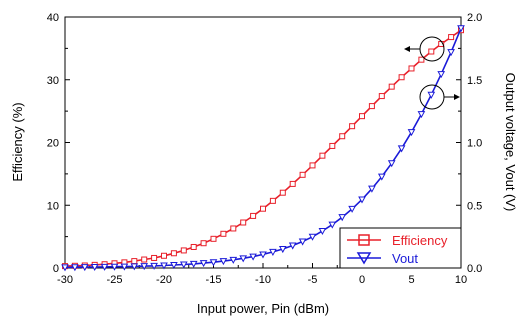 The width and height of the screenshot is (516, 322). What do you see at coordinates (439, 97) in the screenshot?
I see `annotation-vout-axis` at bounding box center [439, 97].